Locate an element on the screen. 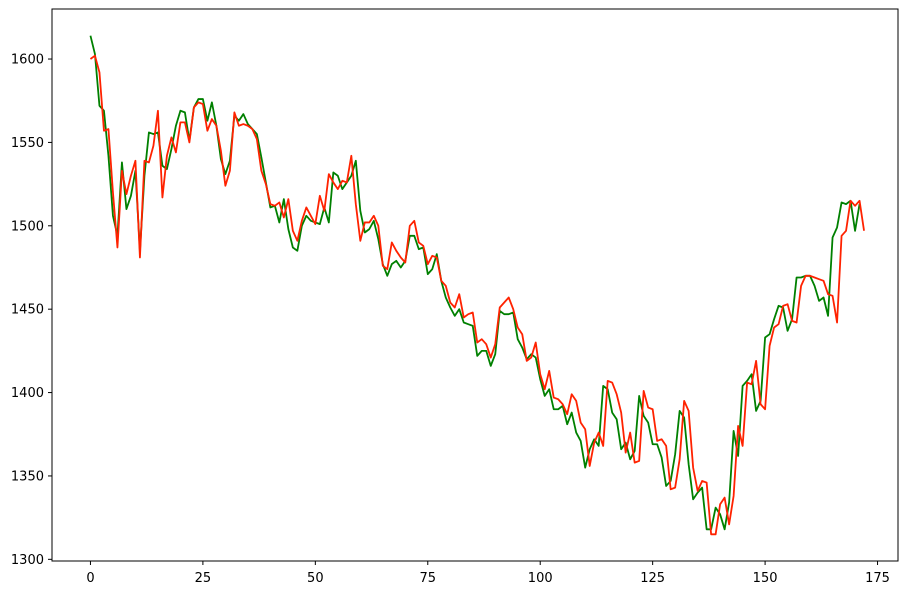  x-tick-label: 125 is located at coordinates (652, 578).